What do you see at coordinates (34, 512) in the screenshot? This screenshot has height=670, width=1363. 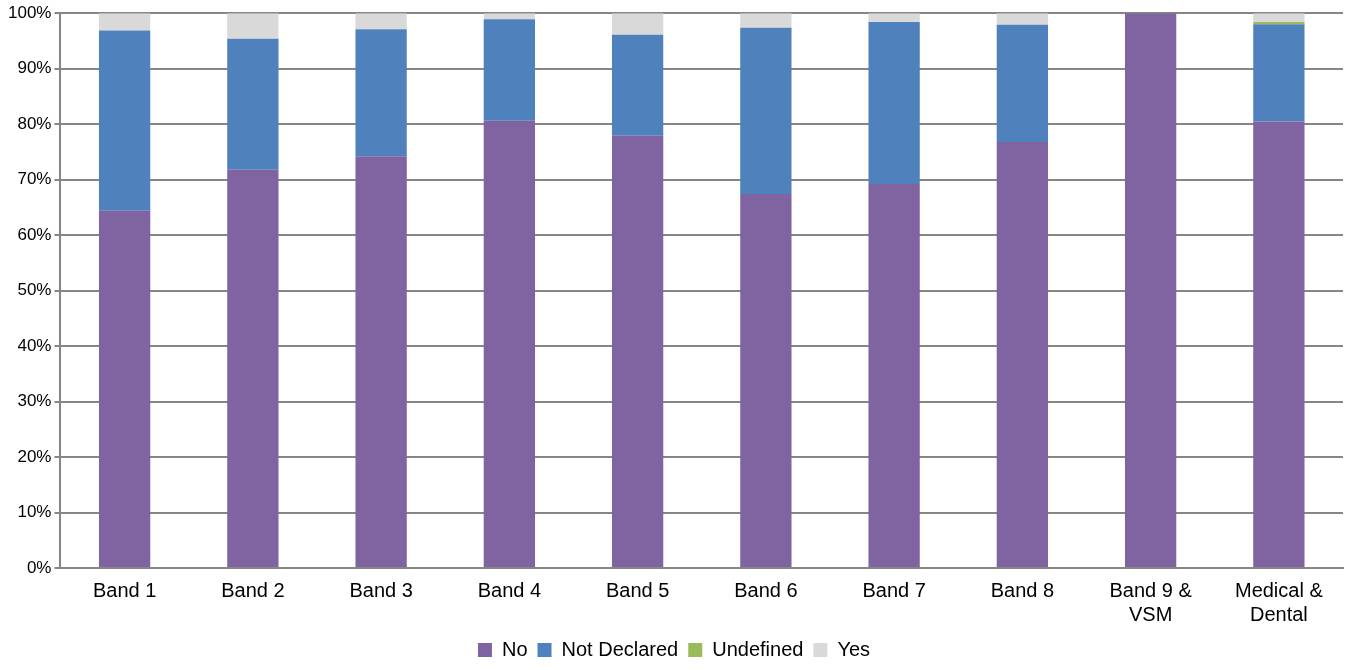 I see `y-tick-label: 10%` at bounding box center [34, 512].